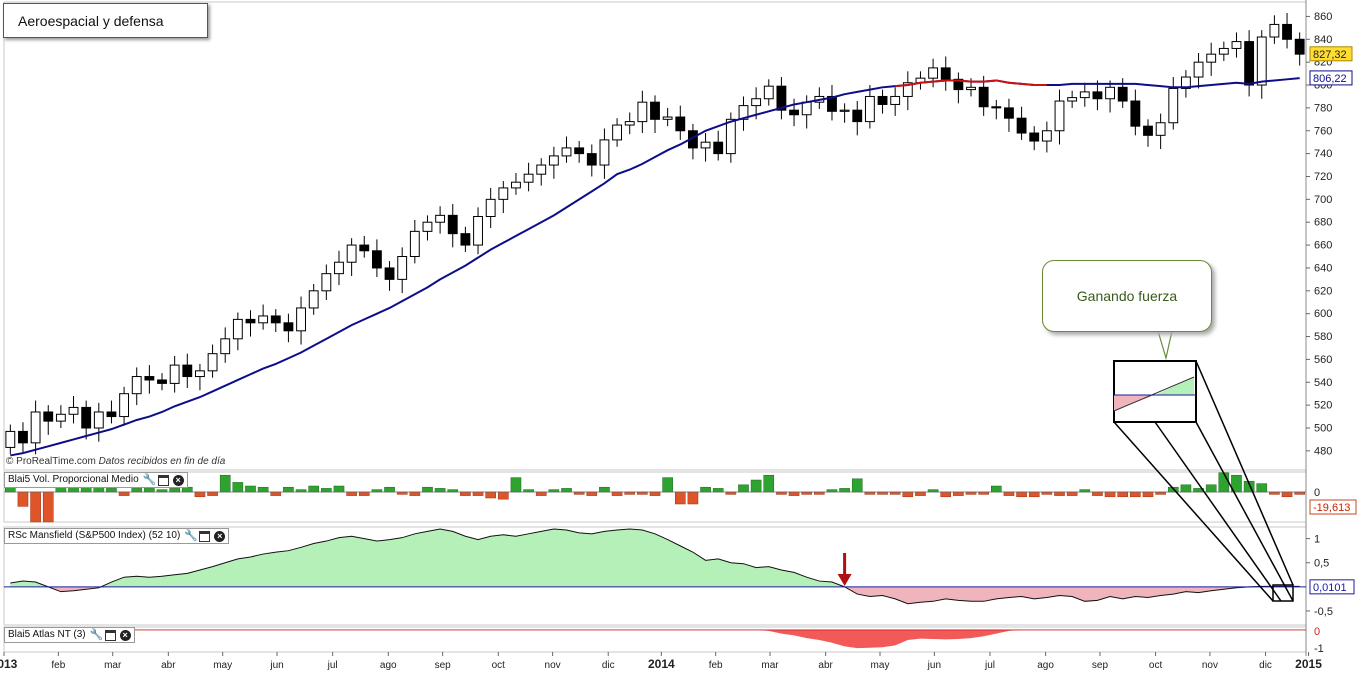 The image size is (1361, 673). Describe the element at coordinates (971, 83) in the screenshot. I see `moving-average-decline` at that location.